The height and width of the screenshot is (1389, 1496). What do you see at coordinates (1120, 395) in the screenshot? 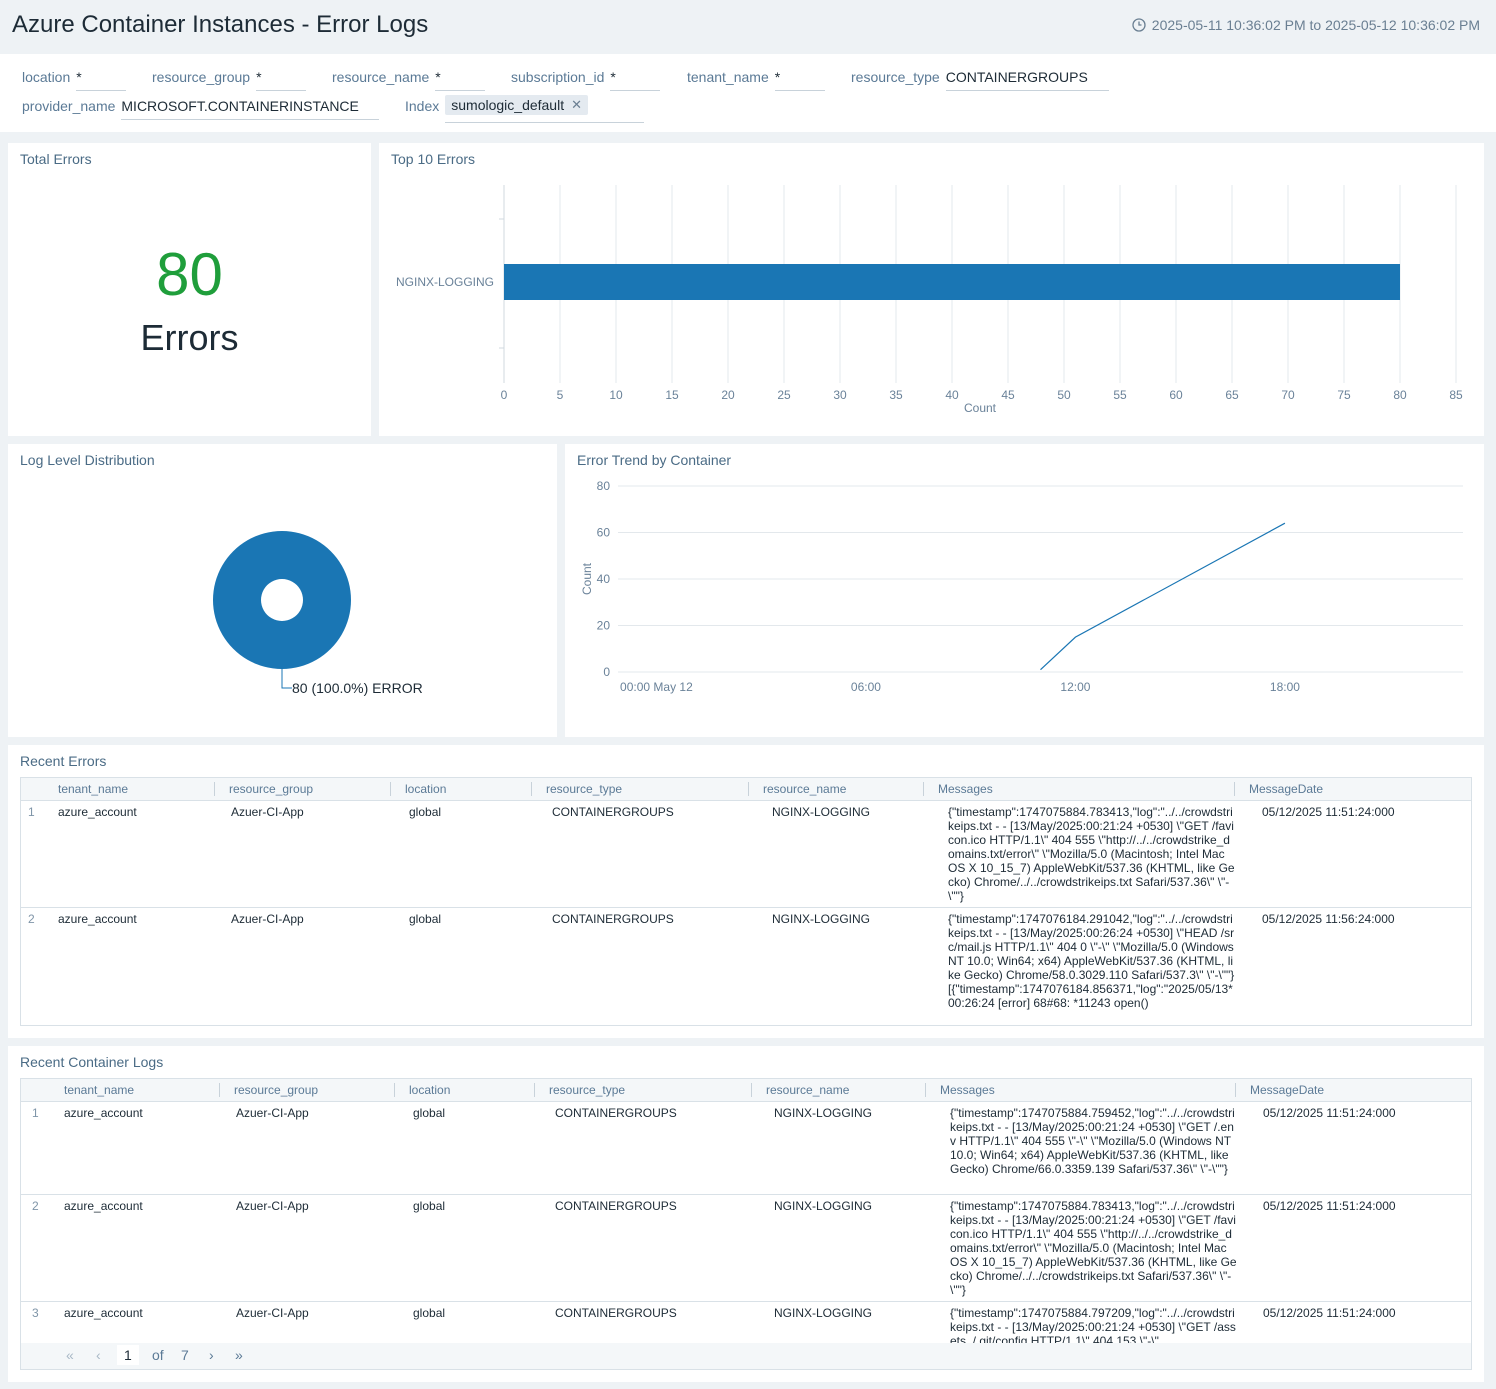
I see `x-tick-label: 55` at bounding box center [1120, 395].